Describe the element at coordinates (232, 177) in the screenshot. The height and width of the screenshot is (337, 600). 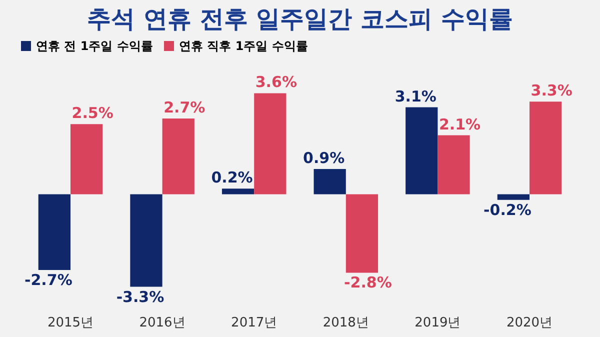
I see `data-label: 0.2%` at that location.